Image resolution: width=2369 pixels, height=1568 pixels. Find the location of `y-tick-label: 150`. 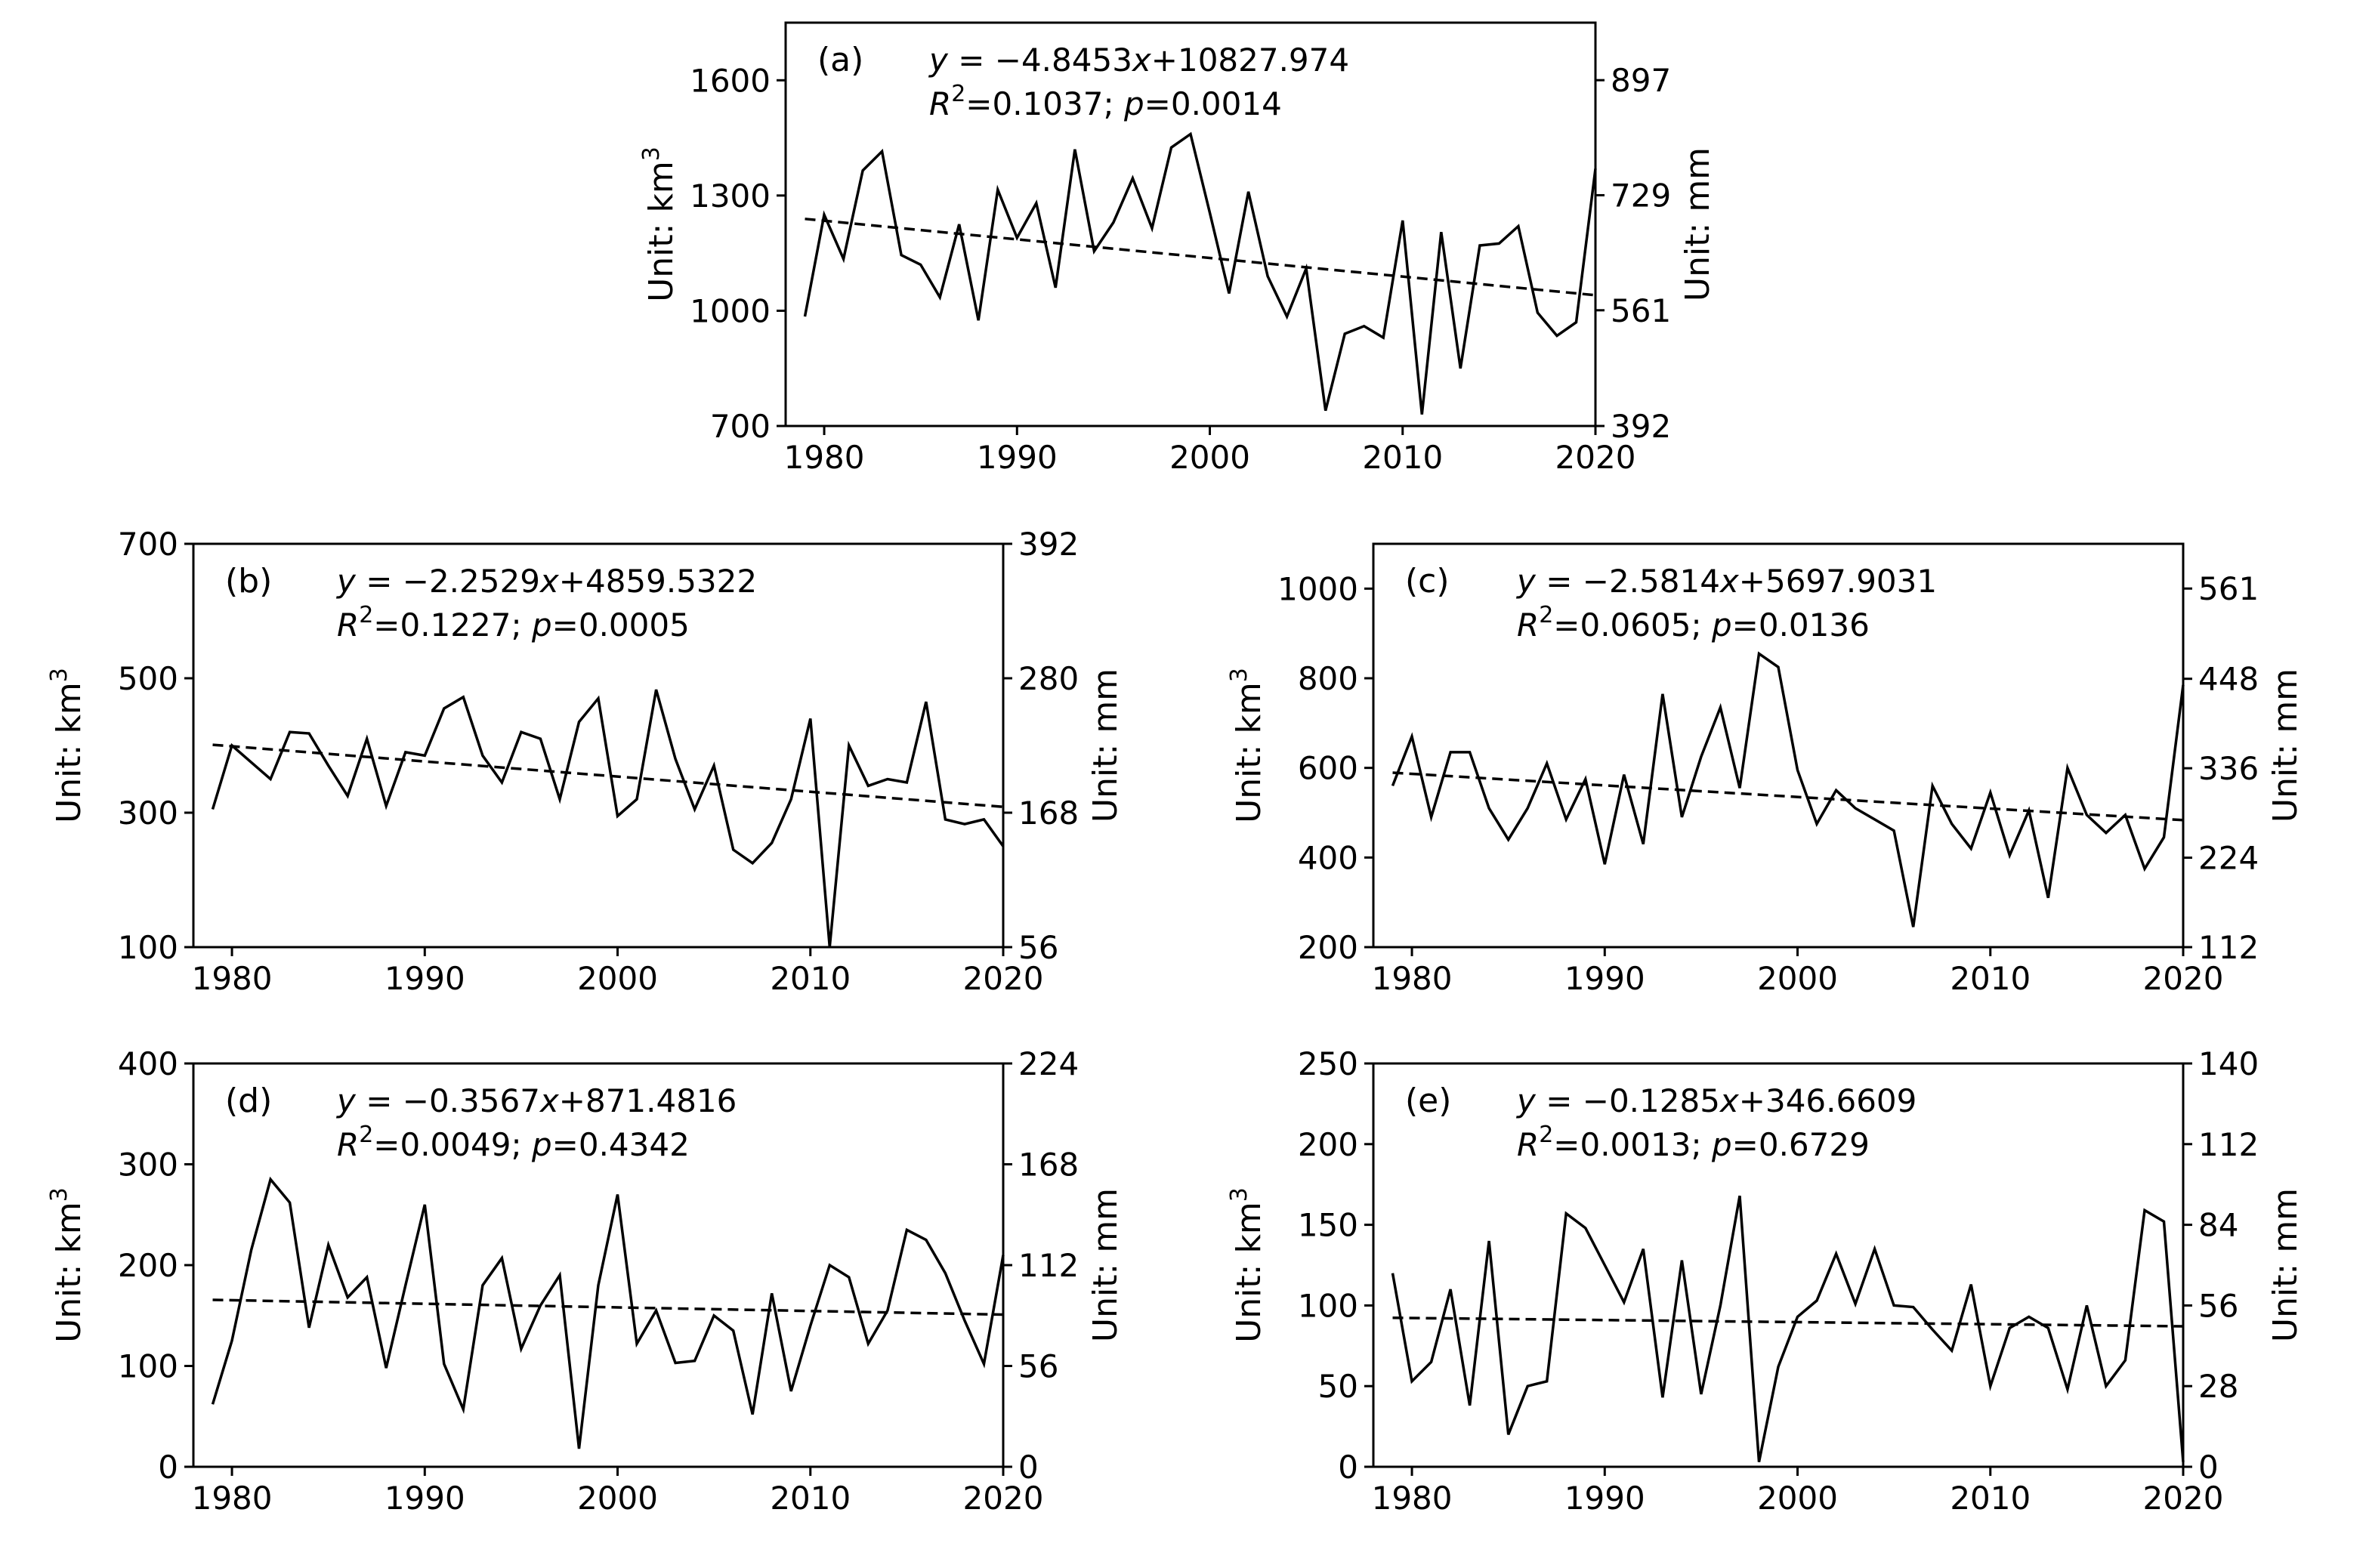

y-tick-label: 150 is located at coordinates (1328, 1226).